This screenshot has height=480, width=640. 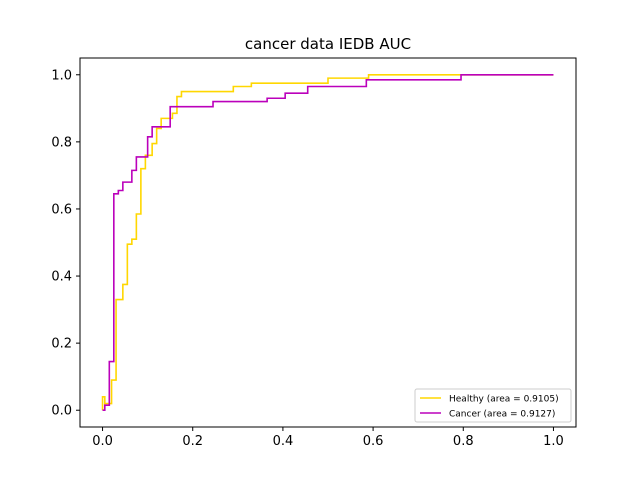 What do you see at coordinates (283, 441) in the screenshot?
I see `x-tick-label: 0.4` at bounding box center [283, 441].